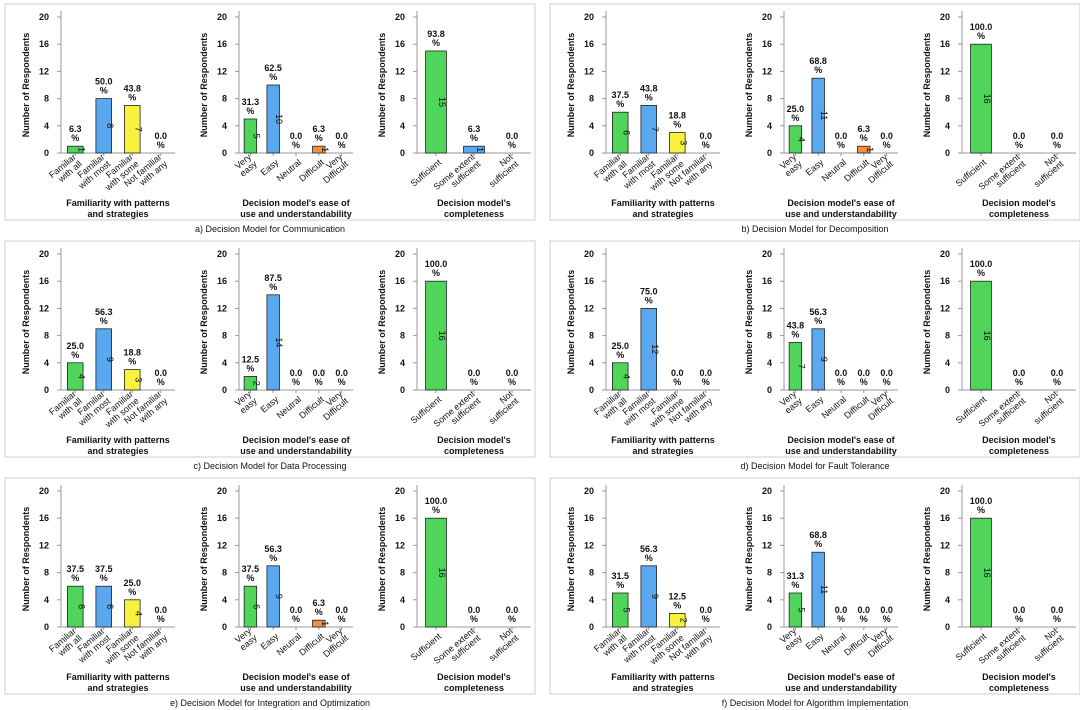 The image size is (1080, 710). I want to click on bar-count: 14, so click(279, 342).